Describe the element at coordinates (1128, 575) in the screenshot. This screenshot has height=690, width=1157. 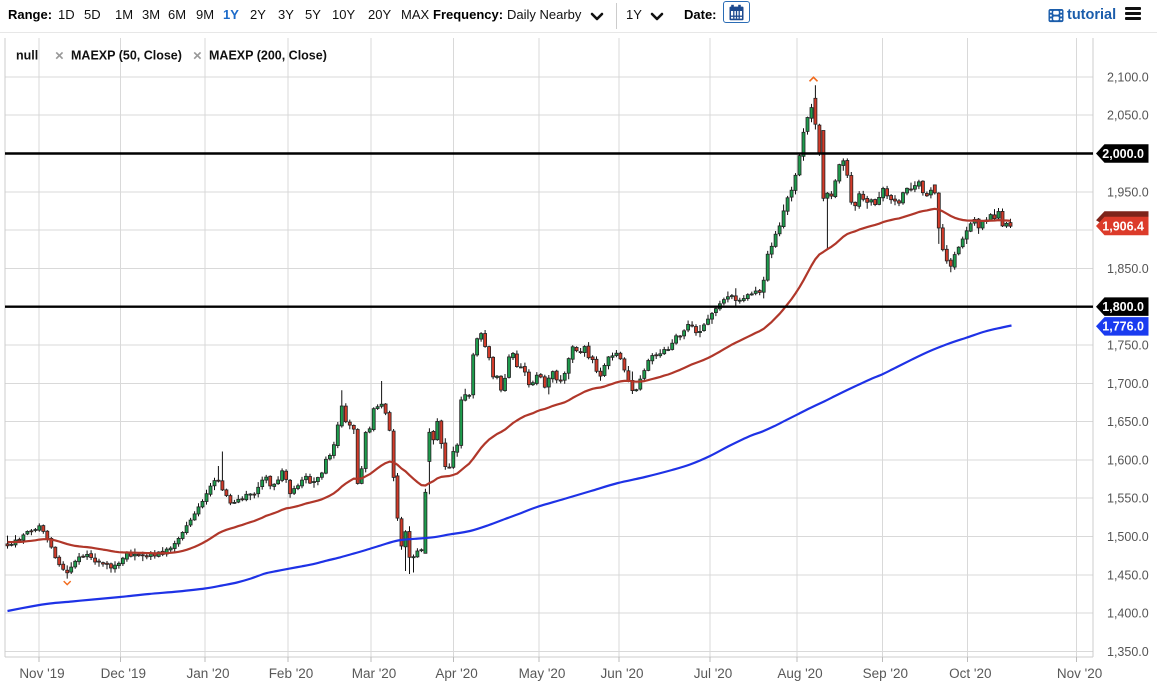
I see `svg-text: 1,450.0` at that location.